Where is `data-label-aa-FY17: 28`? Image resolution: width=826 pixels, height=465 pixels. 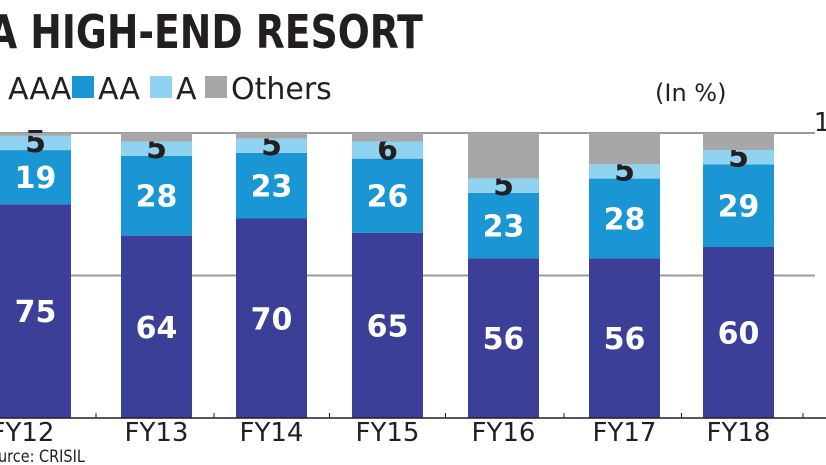 data-label-aa-FY17: 28 is located at coordinates (625, 220).